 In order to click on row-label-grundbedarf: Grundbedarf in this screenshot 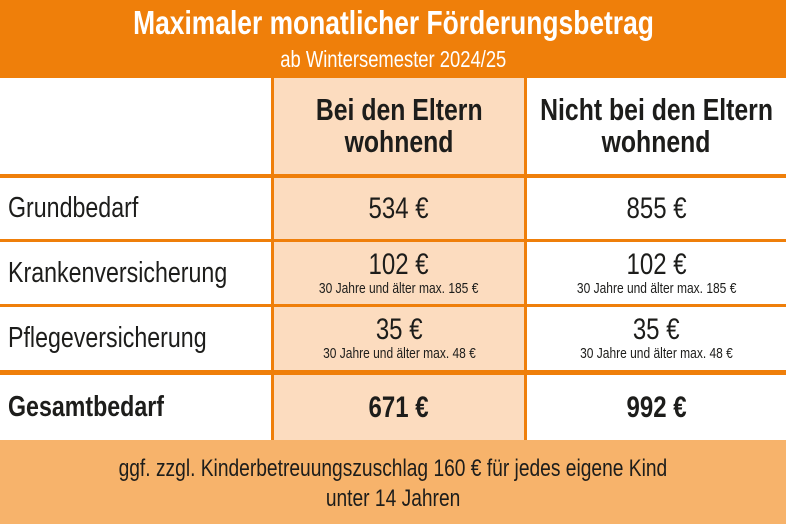, I will do `click(89, 208)`.